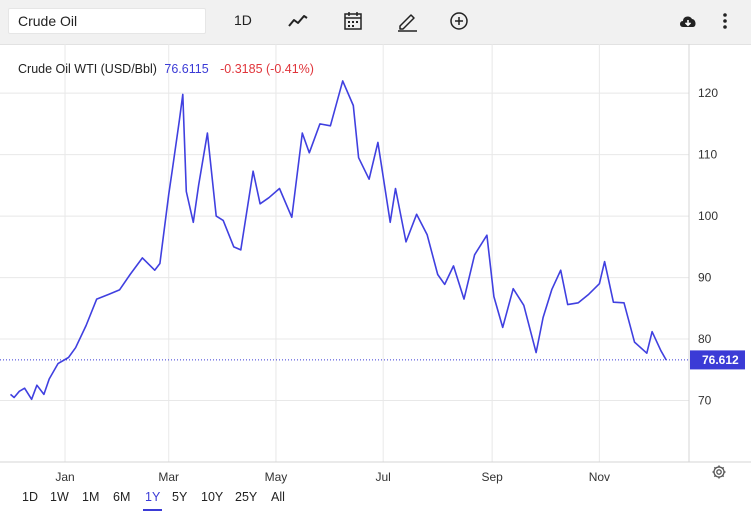 The height and width of the screenshot is (521, 751). What do you see at coordinates (212, 497) in the screenshot?
I see `range-button-10y: 10Y` at bounding box center [212, 497].